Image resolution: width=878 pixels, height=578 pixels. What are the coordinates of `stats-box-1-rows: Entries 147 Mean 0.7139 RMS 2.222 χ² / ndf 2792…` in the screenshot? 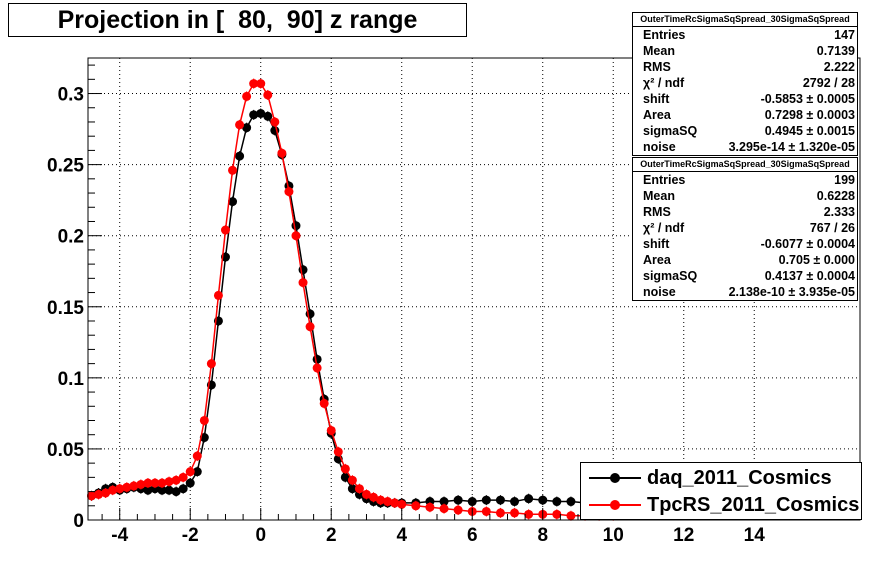 It's located at (745, 91).